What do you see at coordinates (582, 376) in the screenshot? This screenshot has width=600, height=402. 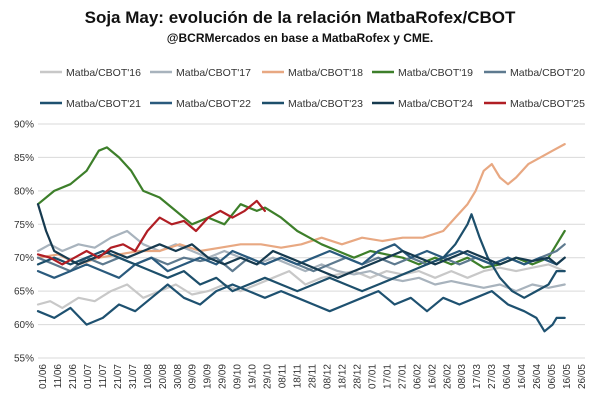 I see `x-tick-label: 26/05` at bounding box center [582, 376].